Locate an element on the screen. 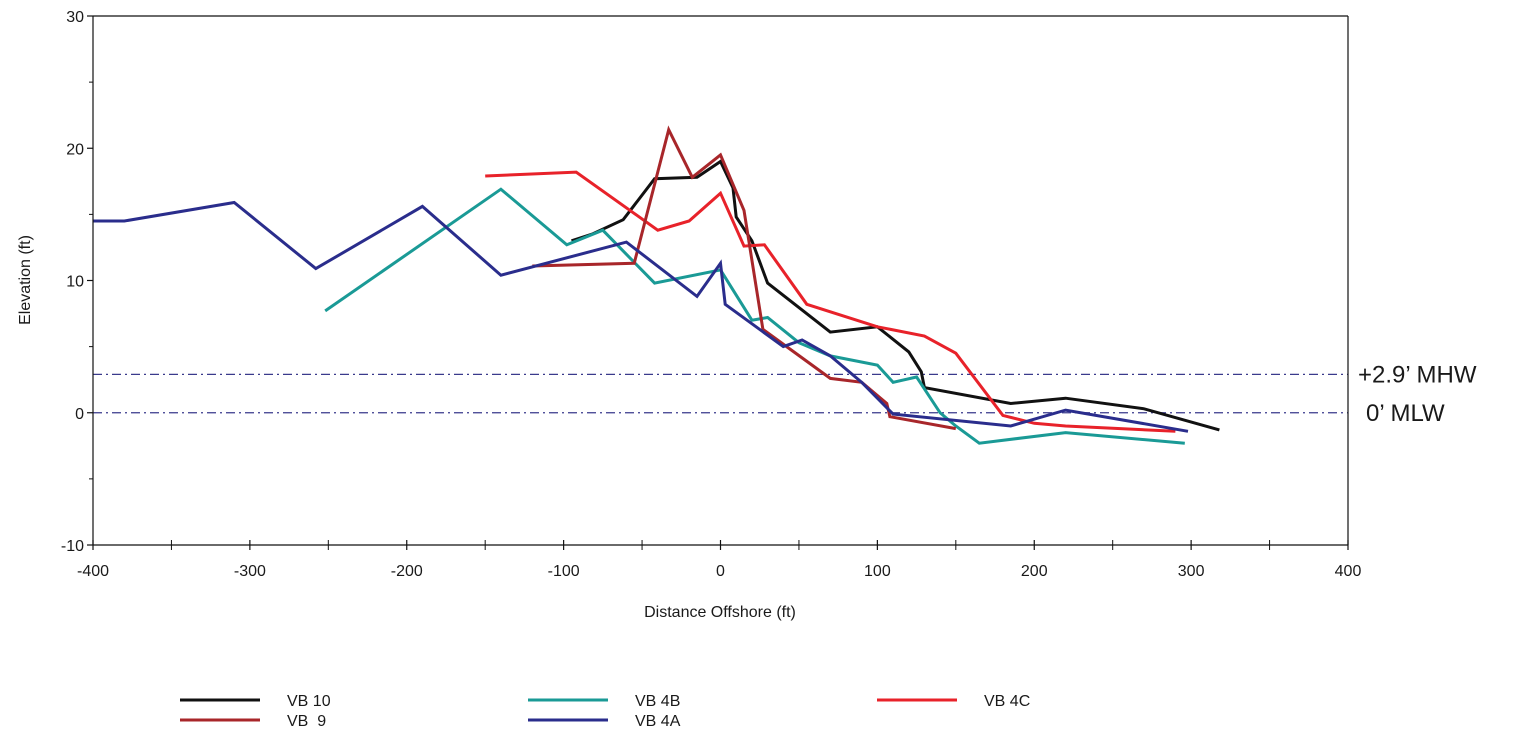 This screenshot has width=1522, height=740. series-line is located at coordinates (744, 278).